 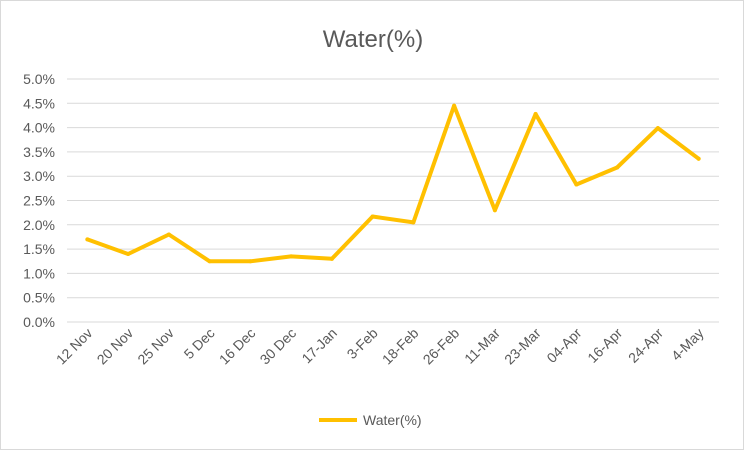 I want to click on y-tick-label: 0.5%, so click(x=39, y=298).